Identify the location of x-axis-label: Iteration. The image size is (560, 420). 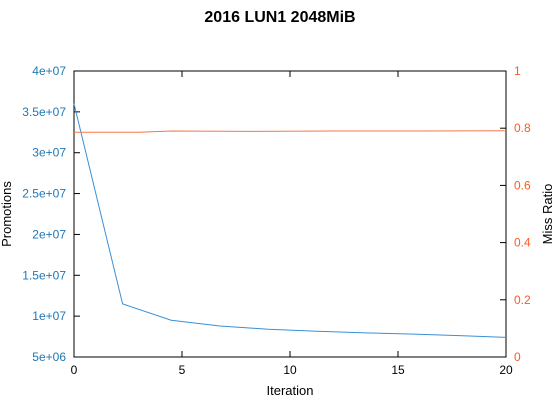
(290, 390).